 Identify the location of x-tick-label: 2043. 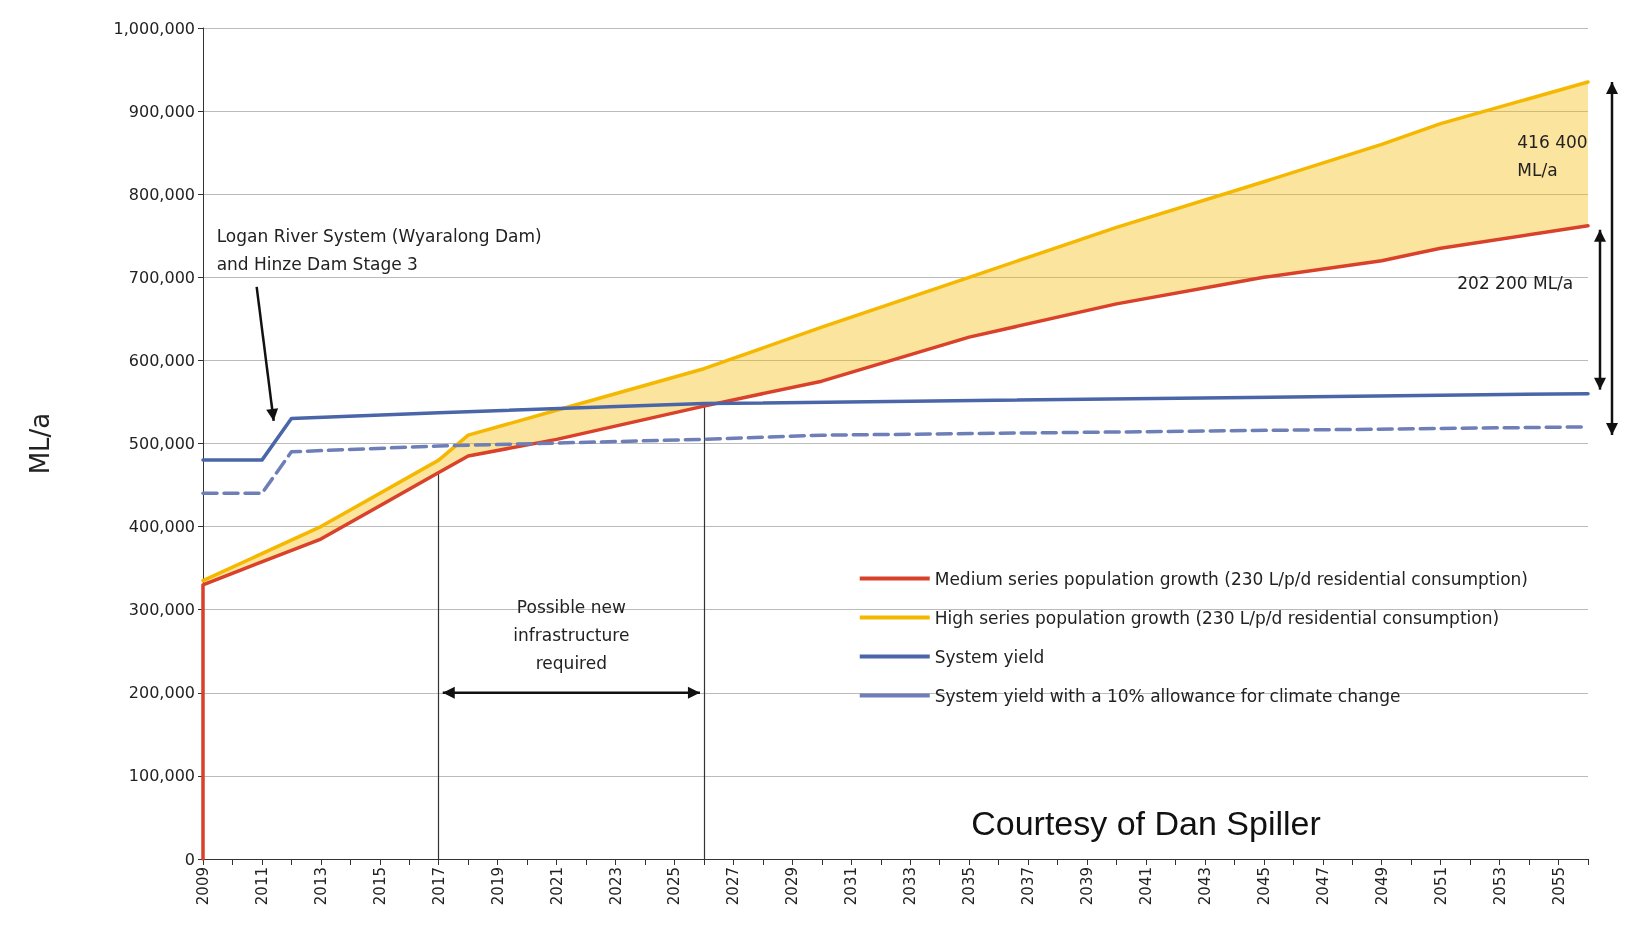
(1204, 886).